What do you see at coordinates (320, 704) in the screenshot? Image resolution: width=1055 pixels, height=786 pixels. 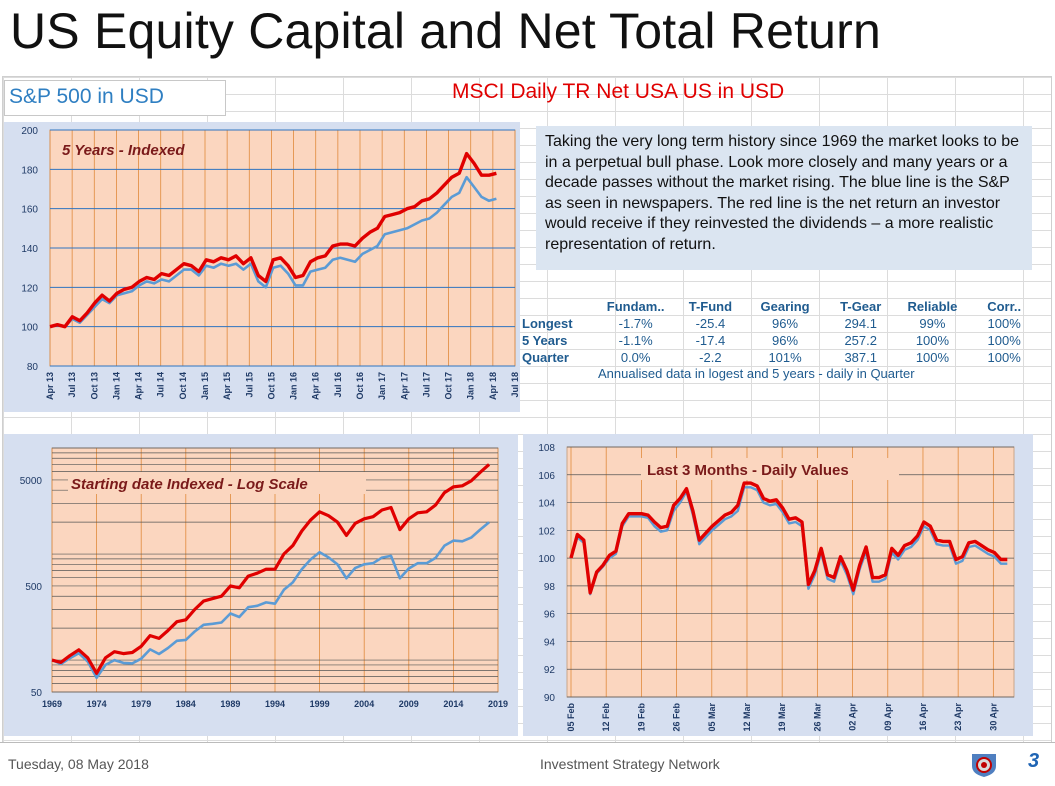 I see `x-tick-label: 1999` at bounding box center [320, 704].